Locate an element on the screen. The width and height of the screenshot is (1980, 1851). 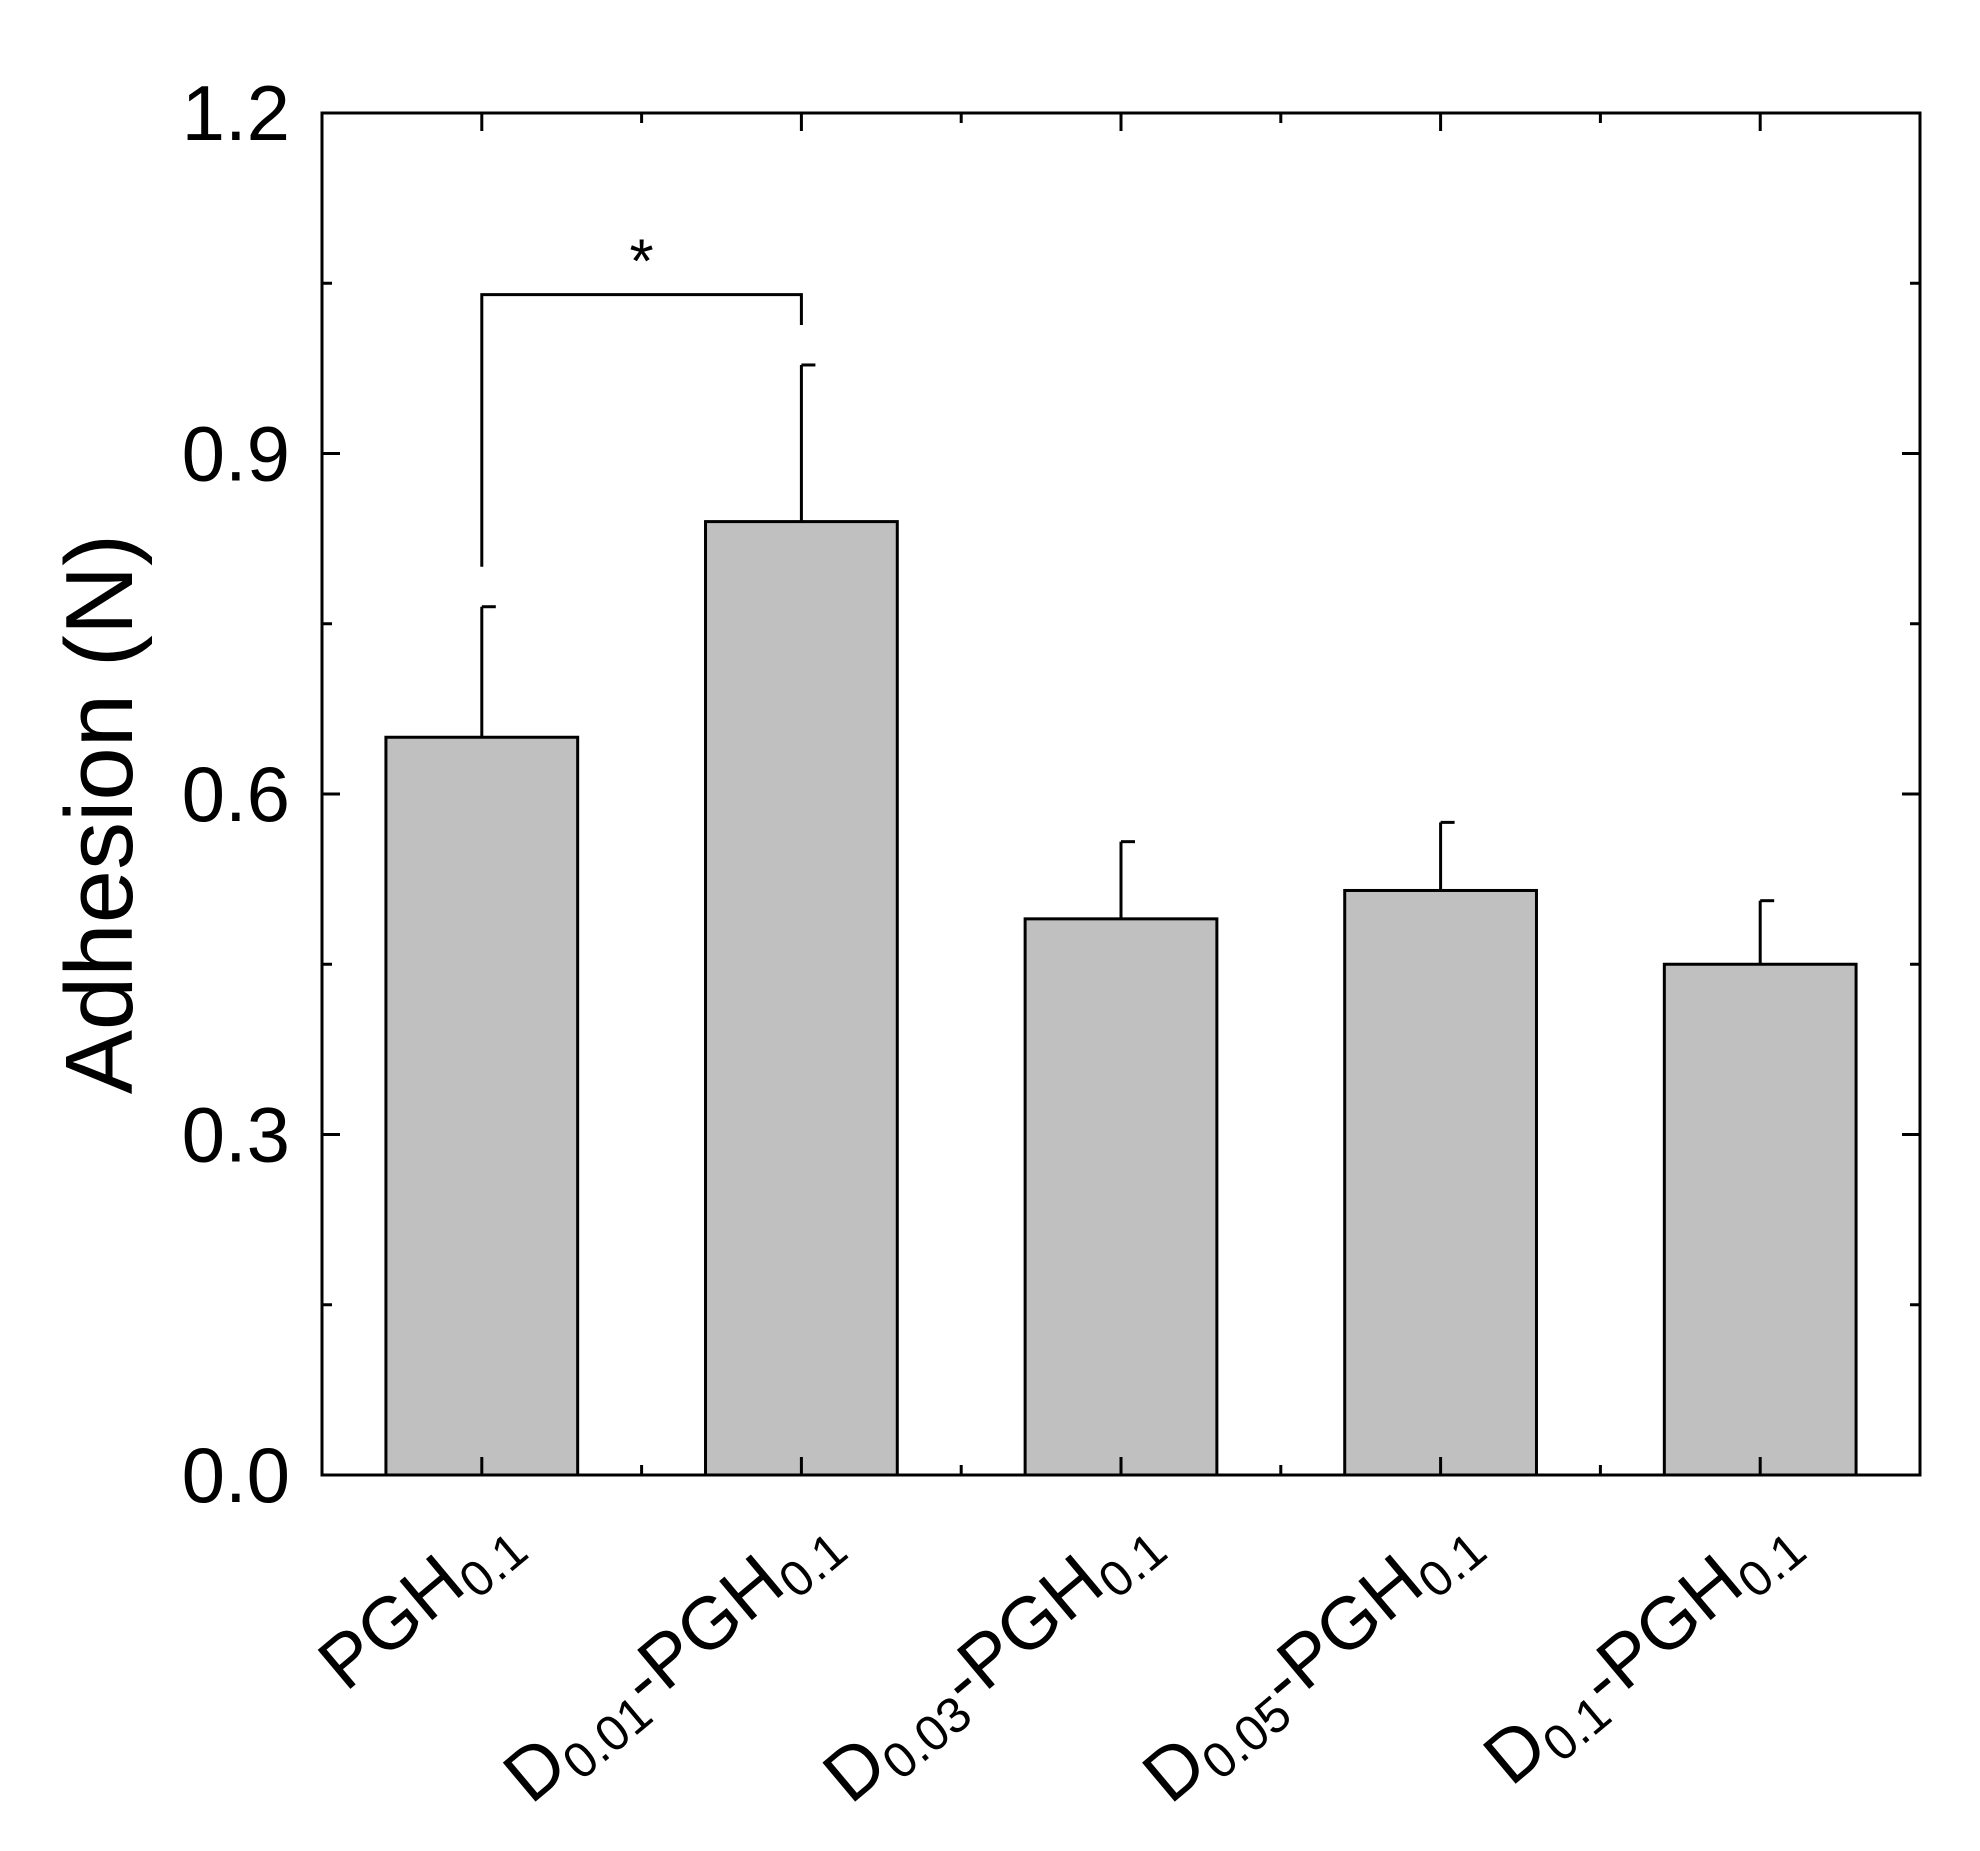
x-category-label-4: D0.05-PGH0.1 is located at coordinates (1312, 1659).